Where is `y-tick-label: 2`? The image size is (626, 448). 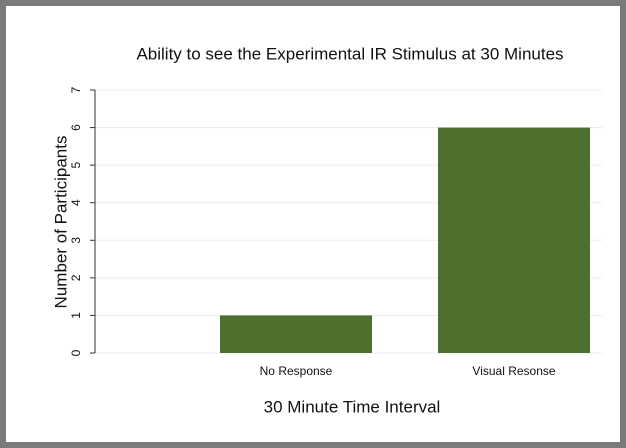 y-tick-label: 2 is located at coordinates (76, 277).